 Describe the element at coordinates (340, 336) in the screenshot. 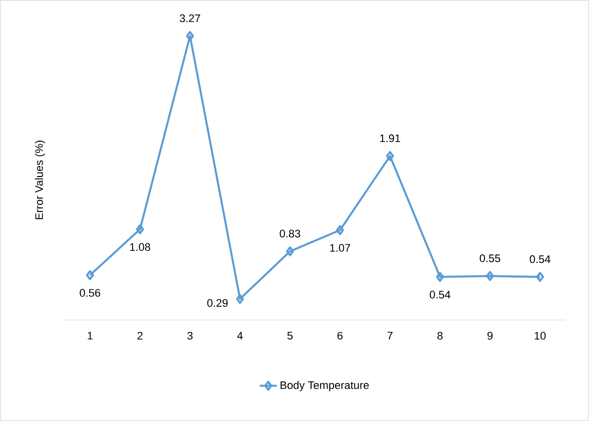

I see `x-tick-label: 6` at that location.